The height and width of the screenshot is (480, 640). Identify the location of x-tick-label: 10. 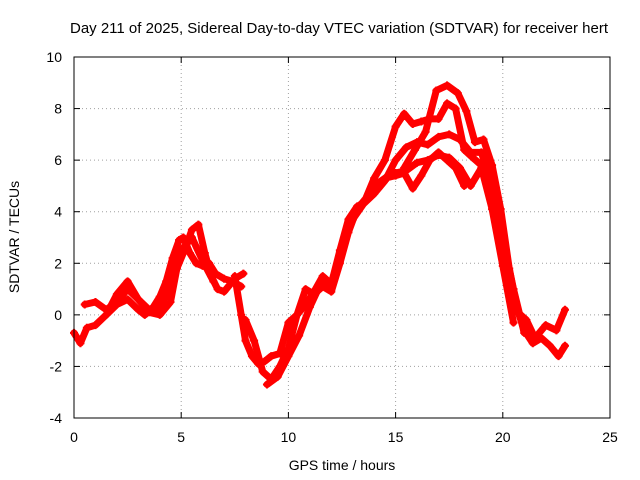
(289, 437).